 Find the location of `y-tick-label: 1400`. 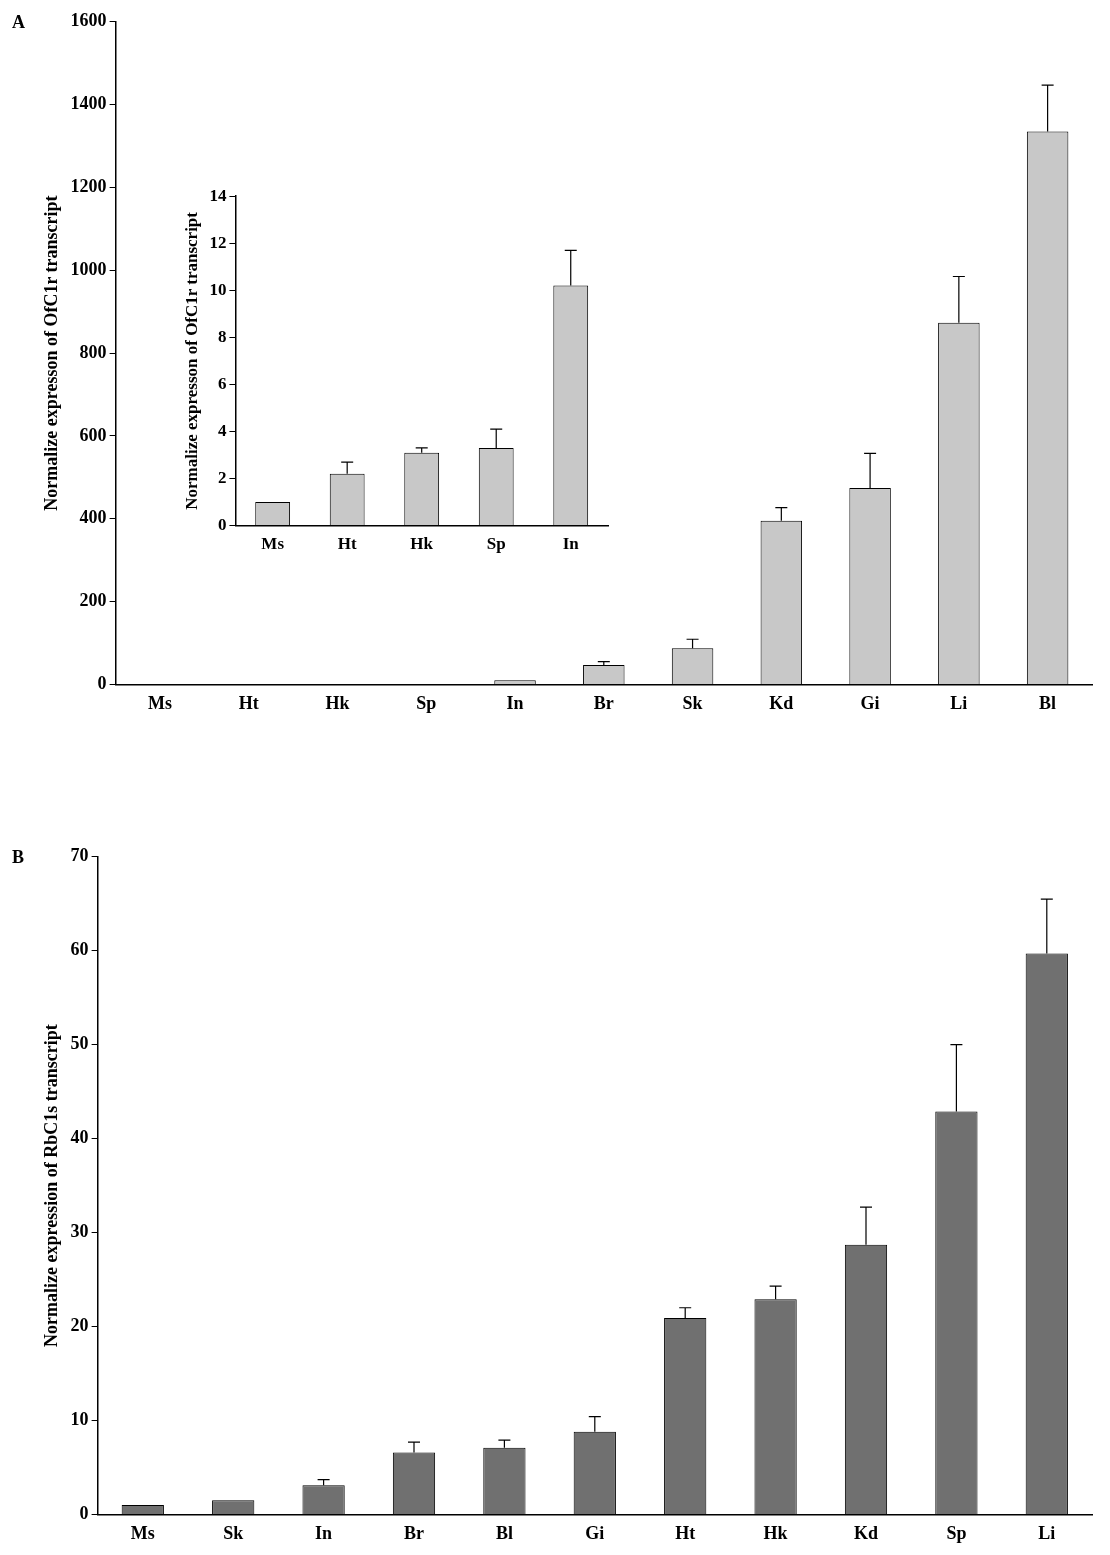

y-tick-label: 1400 is located at coordinates (88, 103).